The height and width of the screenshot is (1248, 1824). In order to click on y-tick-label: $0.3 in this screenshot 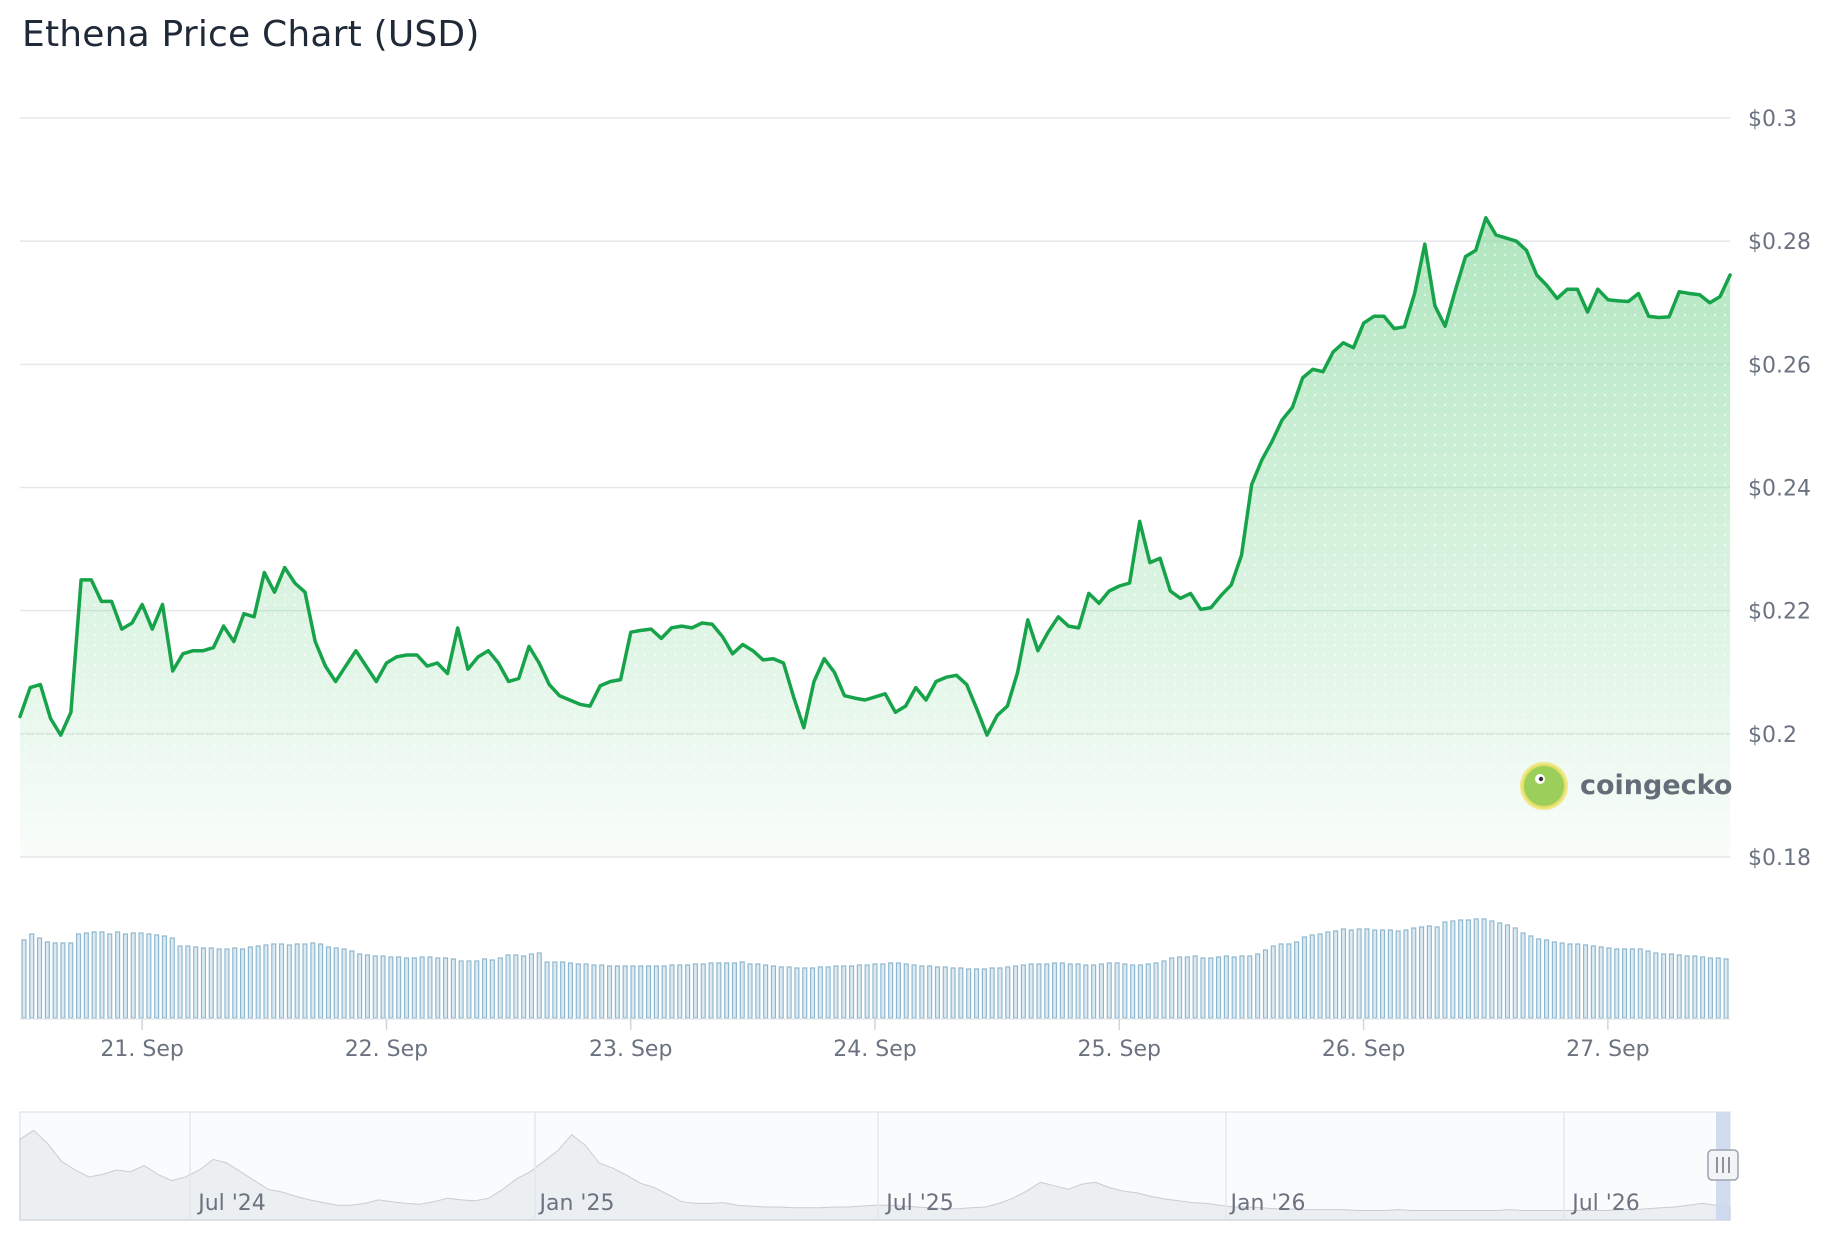, I will do `click(1772, 119)`.